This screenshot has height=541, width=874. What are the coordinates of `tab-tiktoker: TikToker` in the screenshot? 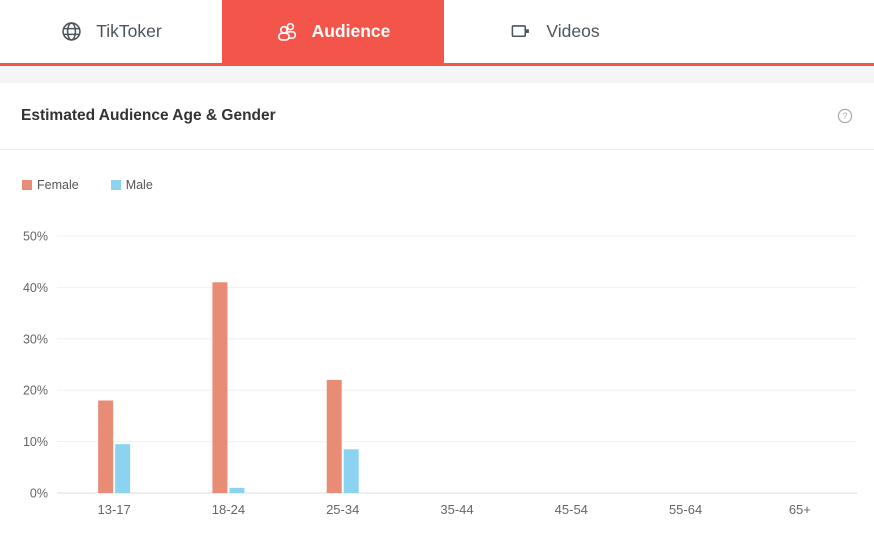 It's located at (111, 31).